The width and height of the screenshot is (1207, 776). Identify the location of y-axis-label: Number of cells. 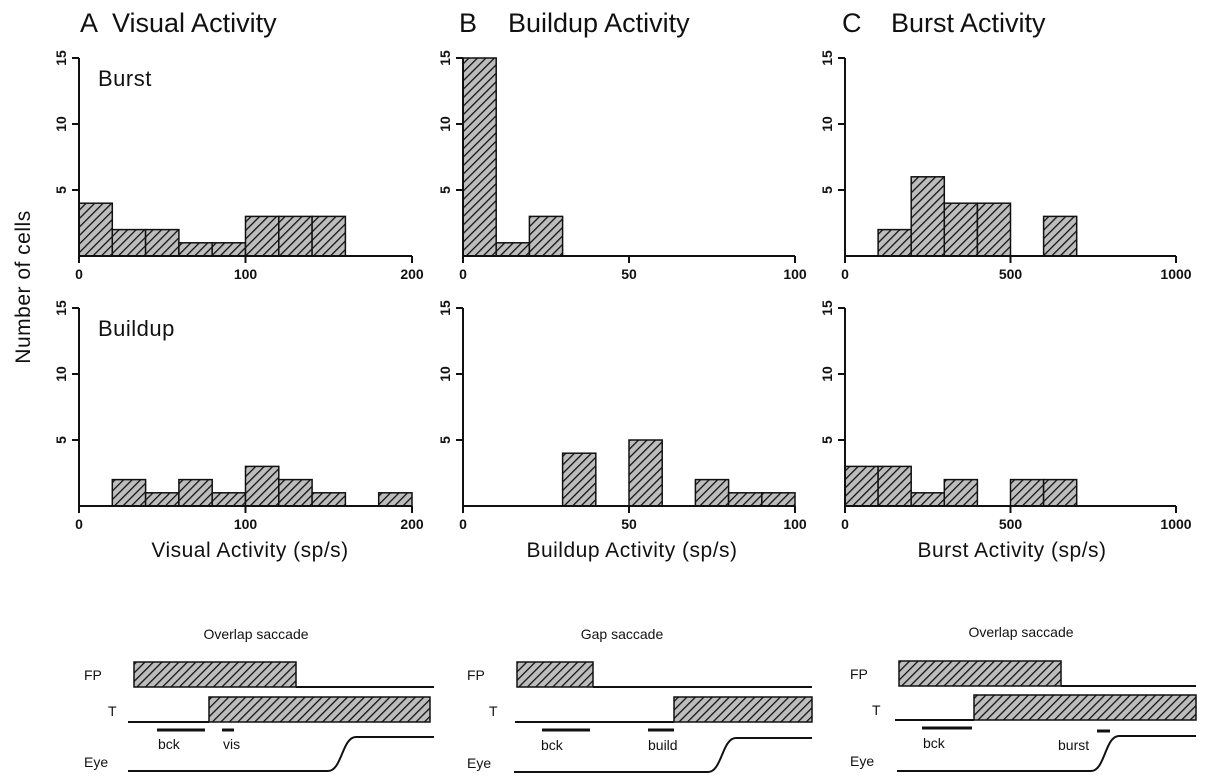
(23, 286).